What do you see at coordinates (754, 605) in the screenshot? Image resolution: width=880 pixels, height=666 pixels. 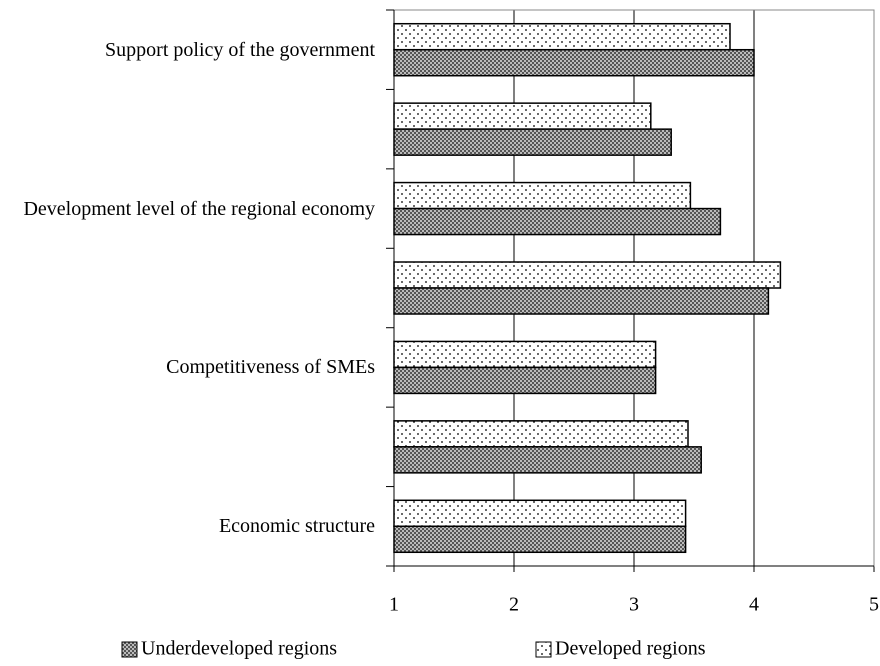 I see `x-tick-label: 4` at bounding box center [754, 605].